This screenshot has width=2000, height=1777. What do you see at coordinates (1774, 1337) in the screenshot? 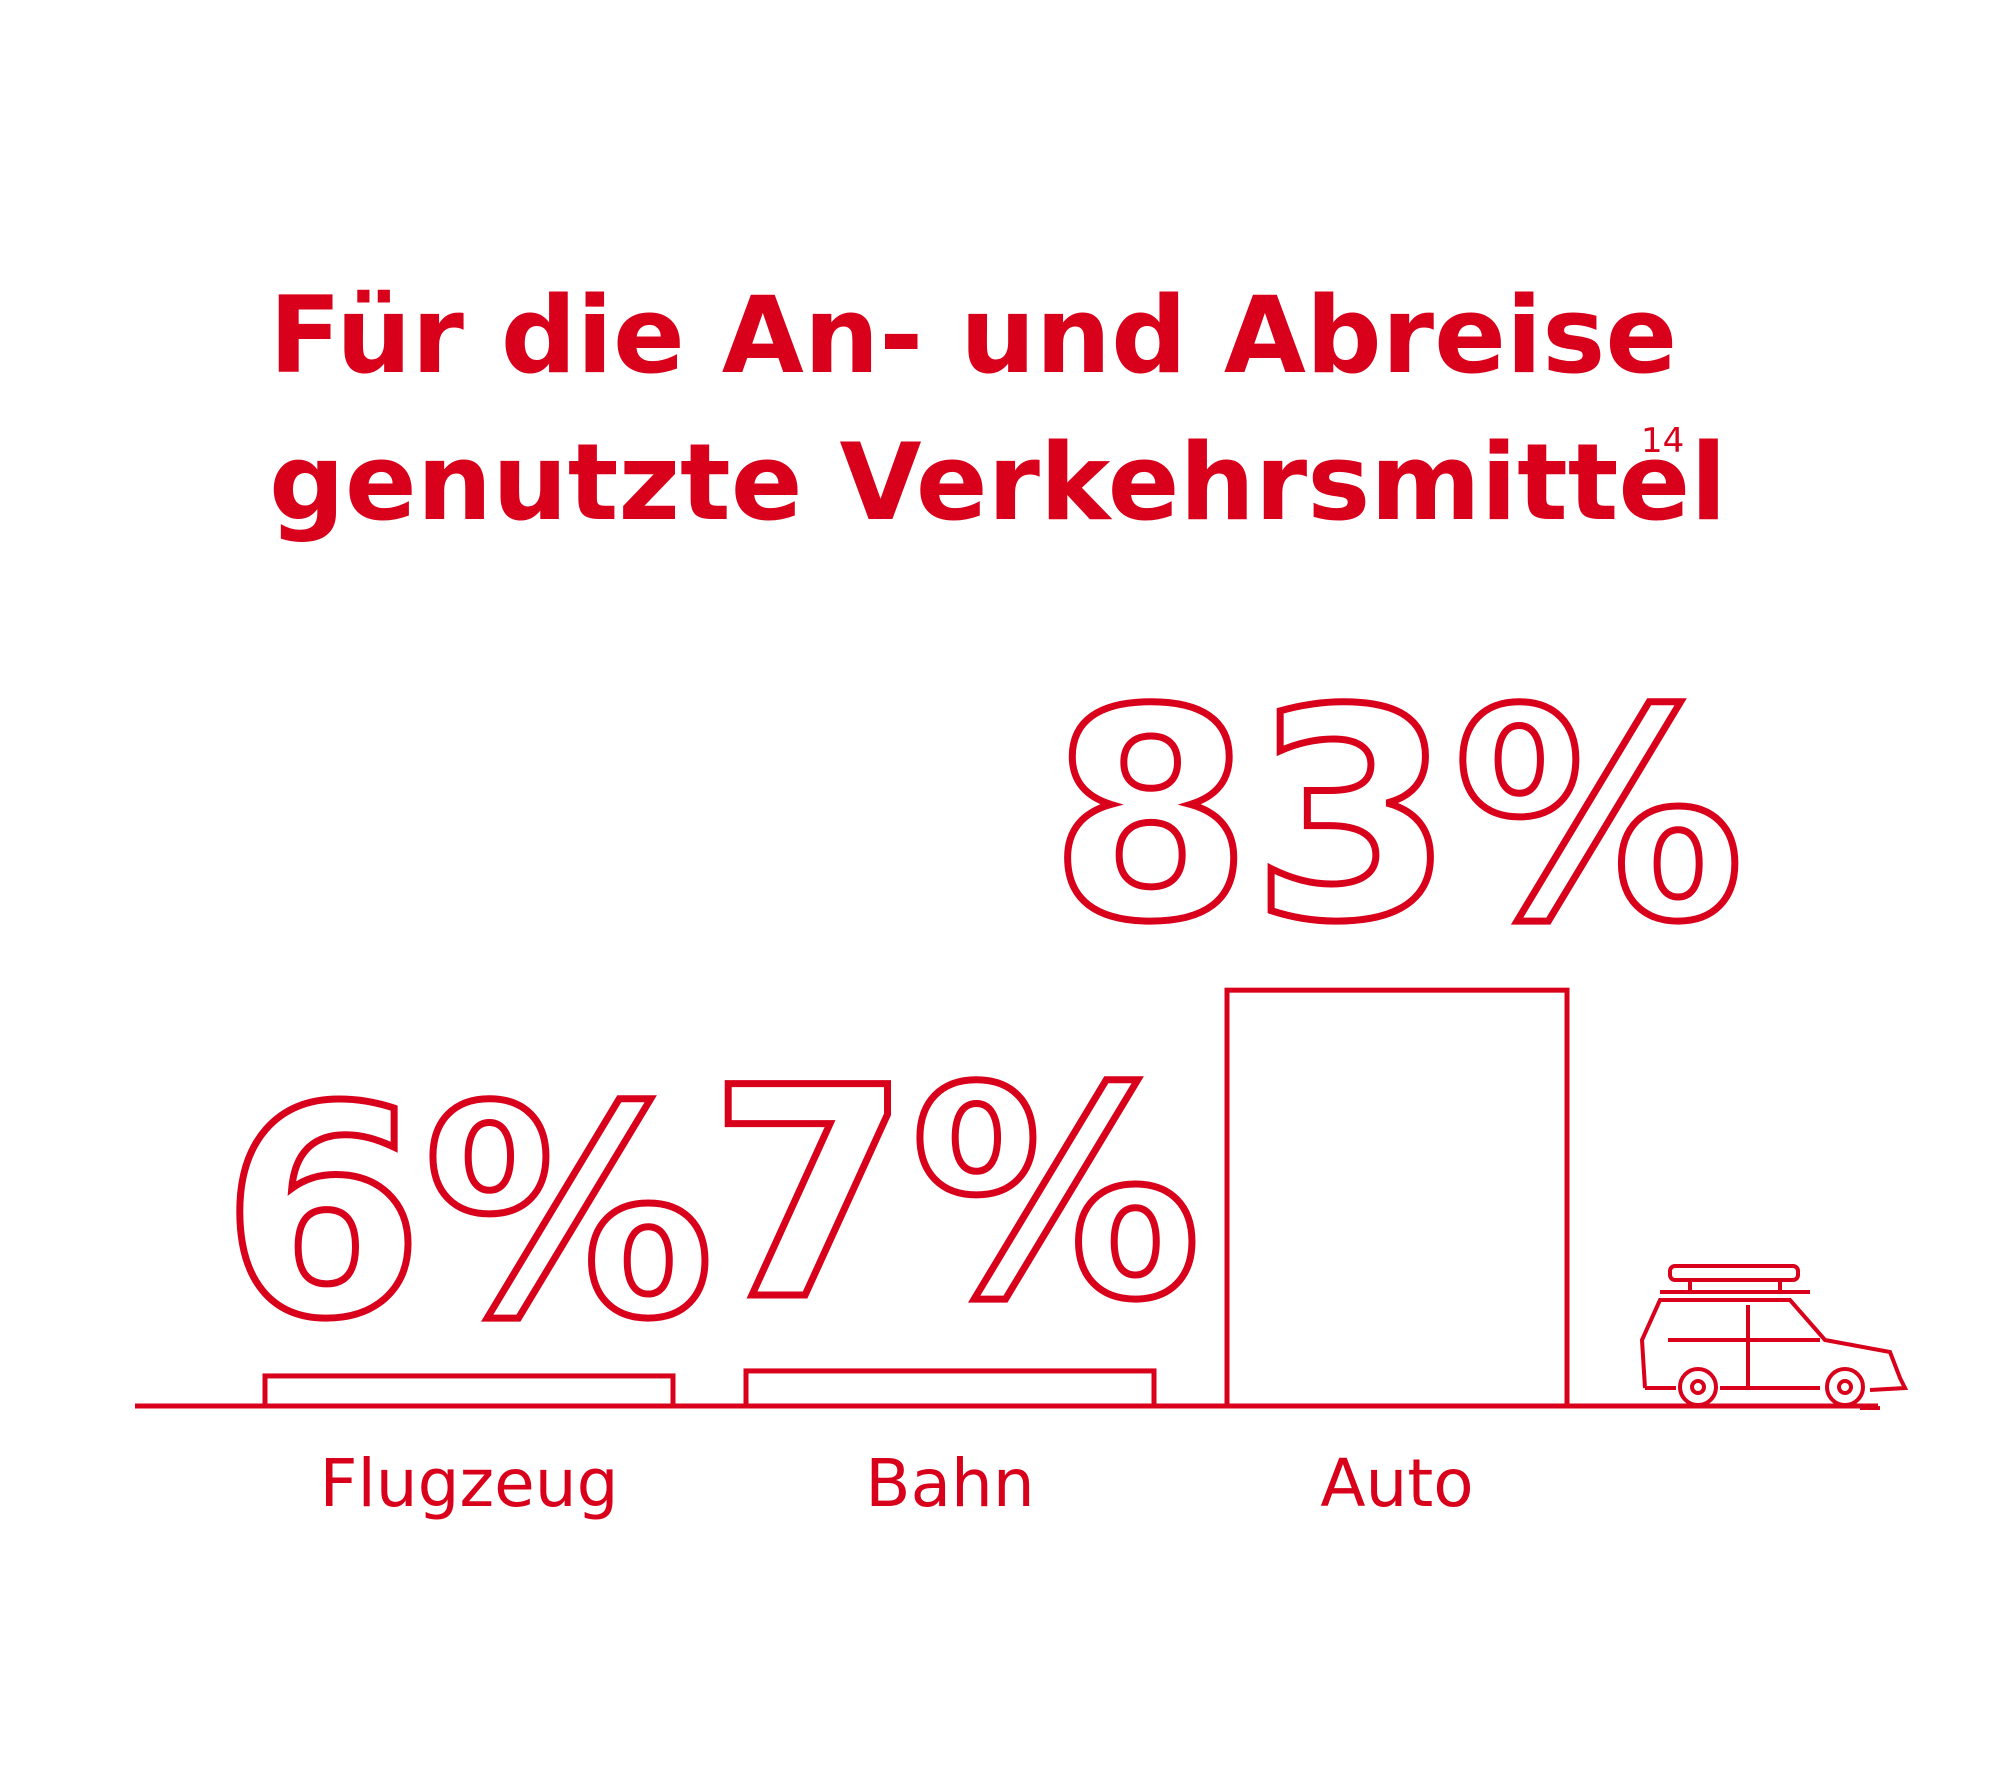
I see `car-icon` at bounding box center [1774, 1337].